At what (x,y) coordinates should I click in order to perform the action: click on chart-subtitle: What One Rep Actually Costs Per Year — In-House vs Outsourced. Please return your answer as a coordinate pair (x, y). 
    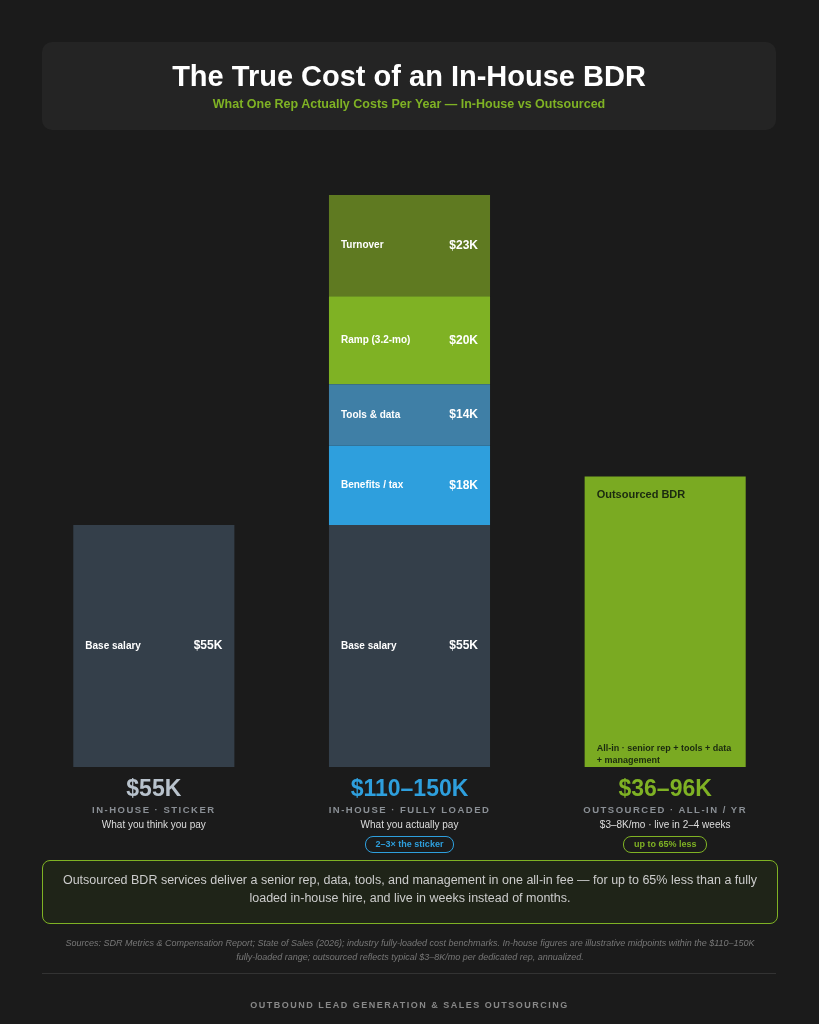
    Looking at the image, I should click on (409, 104).